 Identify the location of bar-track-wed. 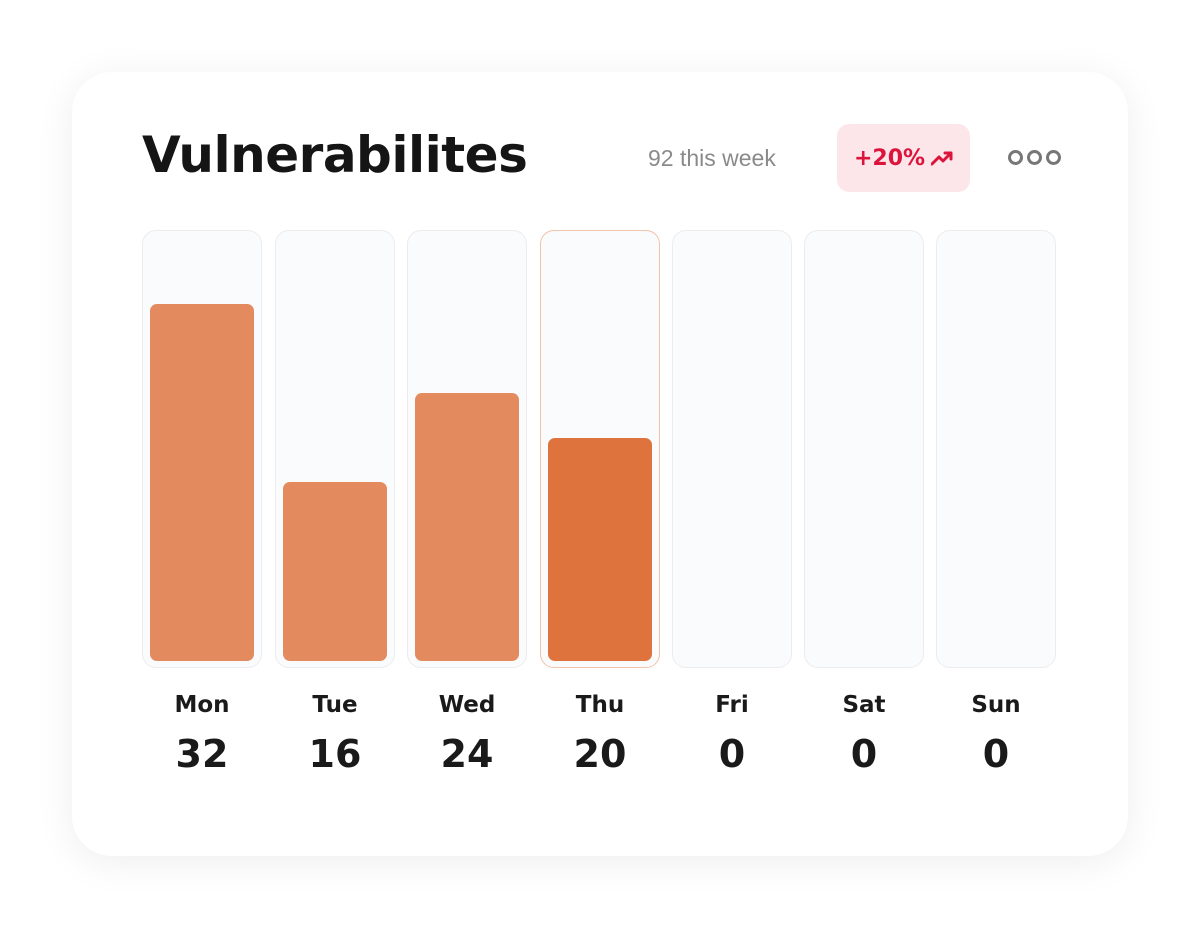
(467, 449).